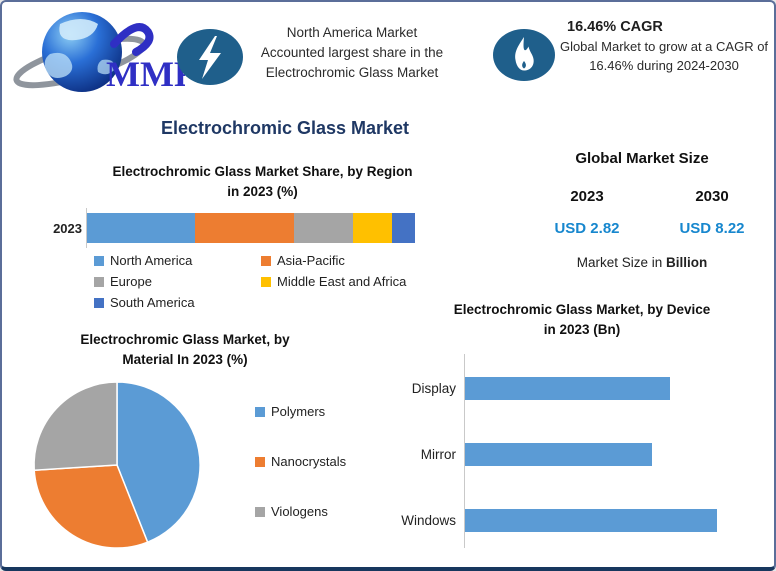  I want to click on legend-label: Middle East and Africa, so click(342, 281).